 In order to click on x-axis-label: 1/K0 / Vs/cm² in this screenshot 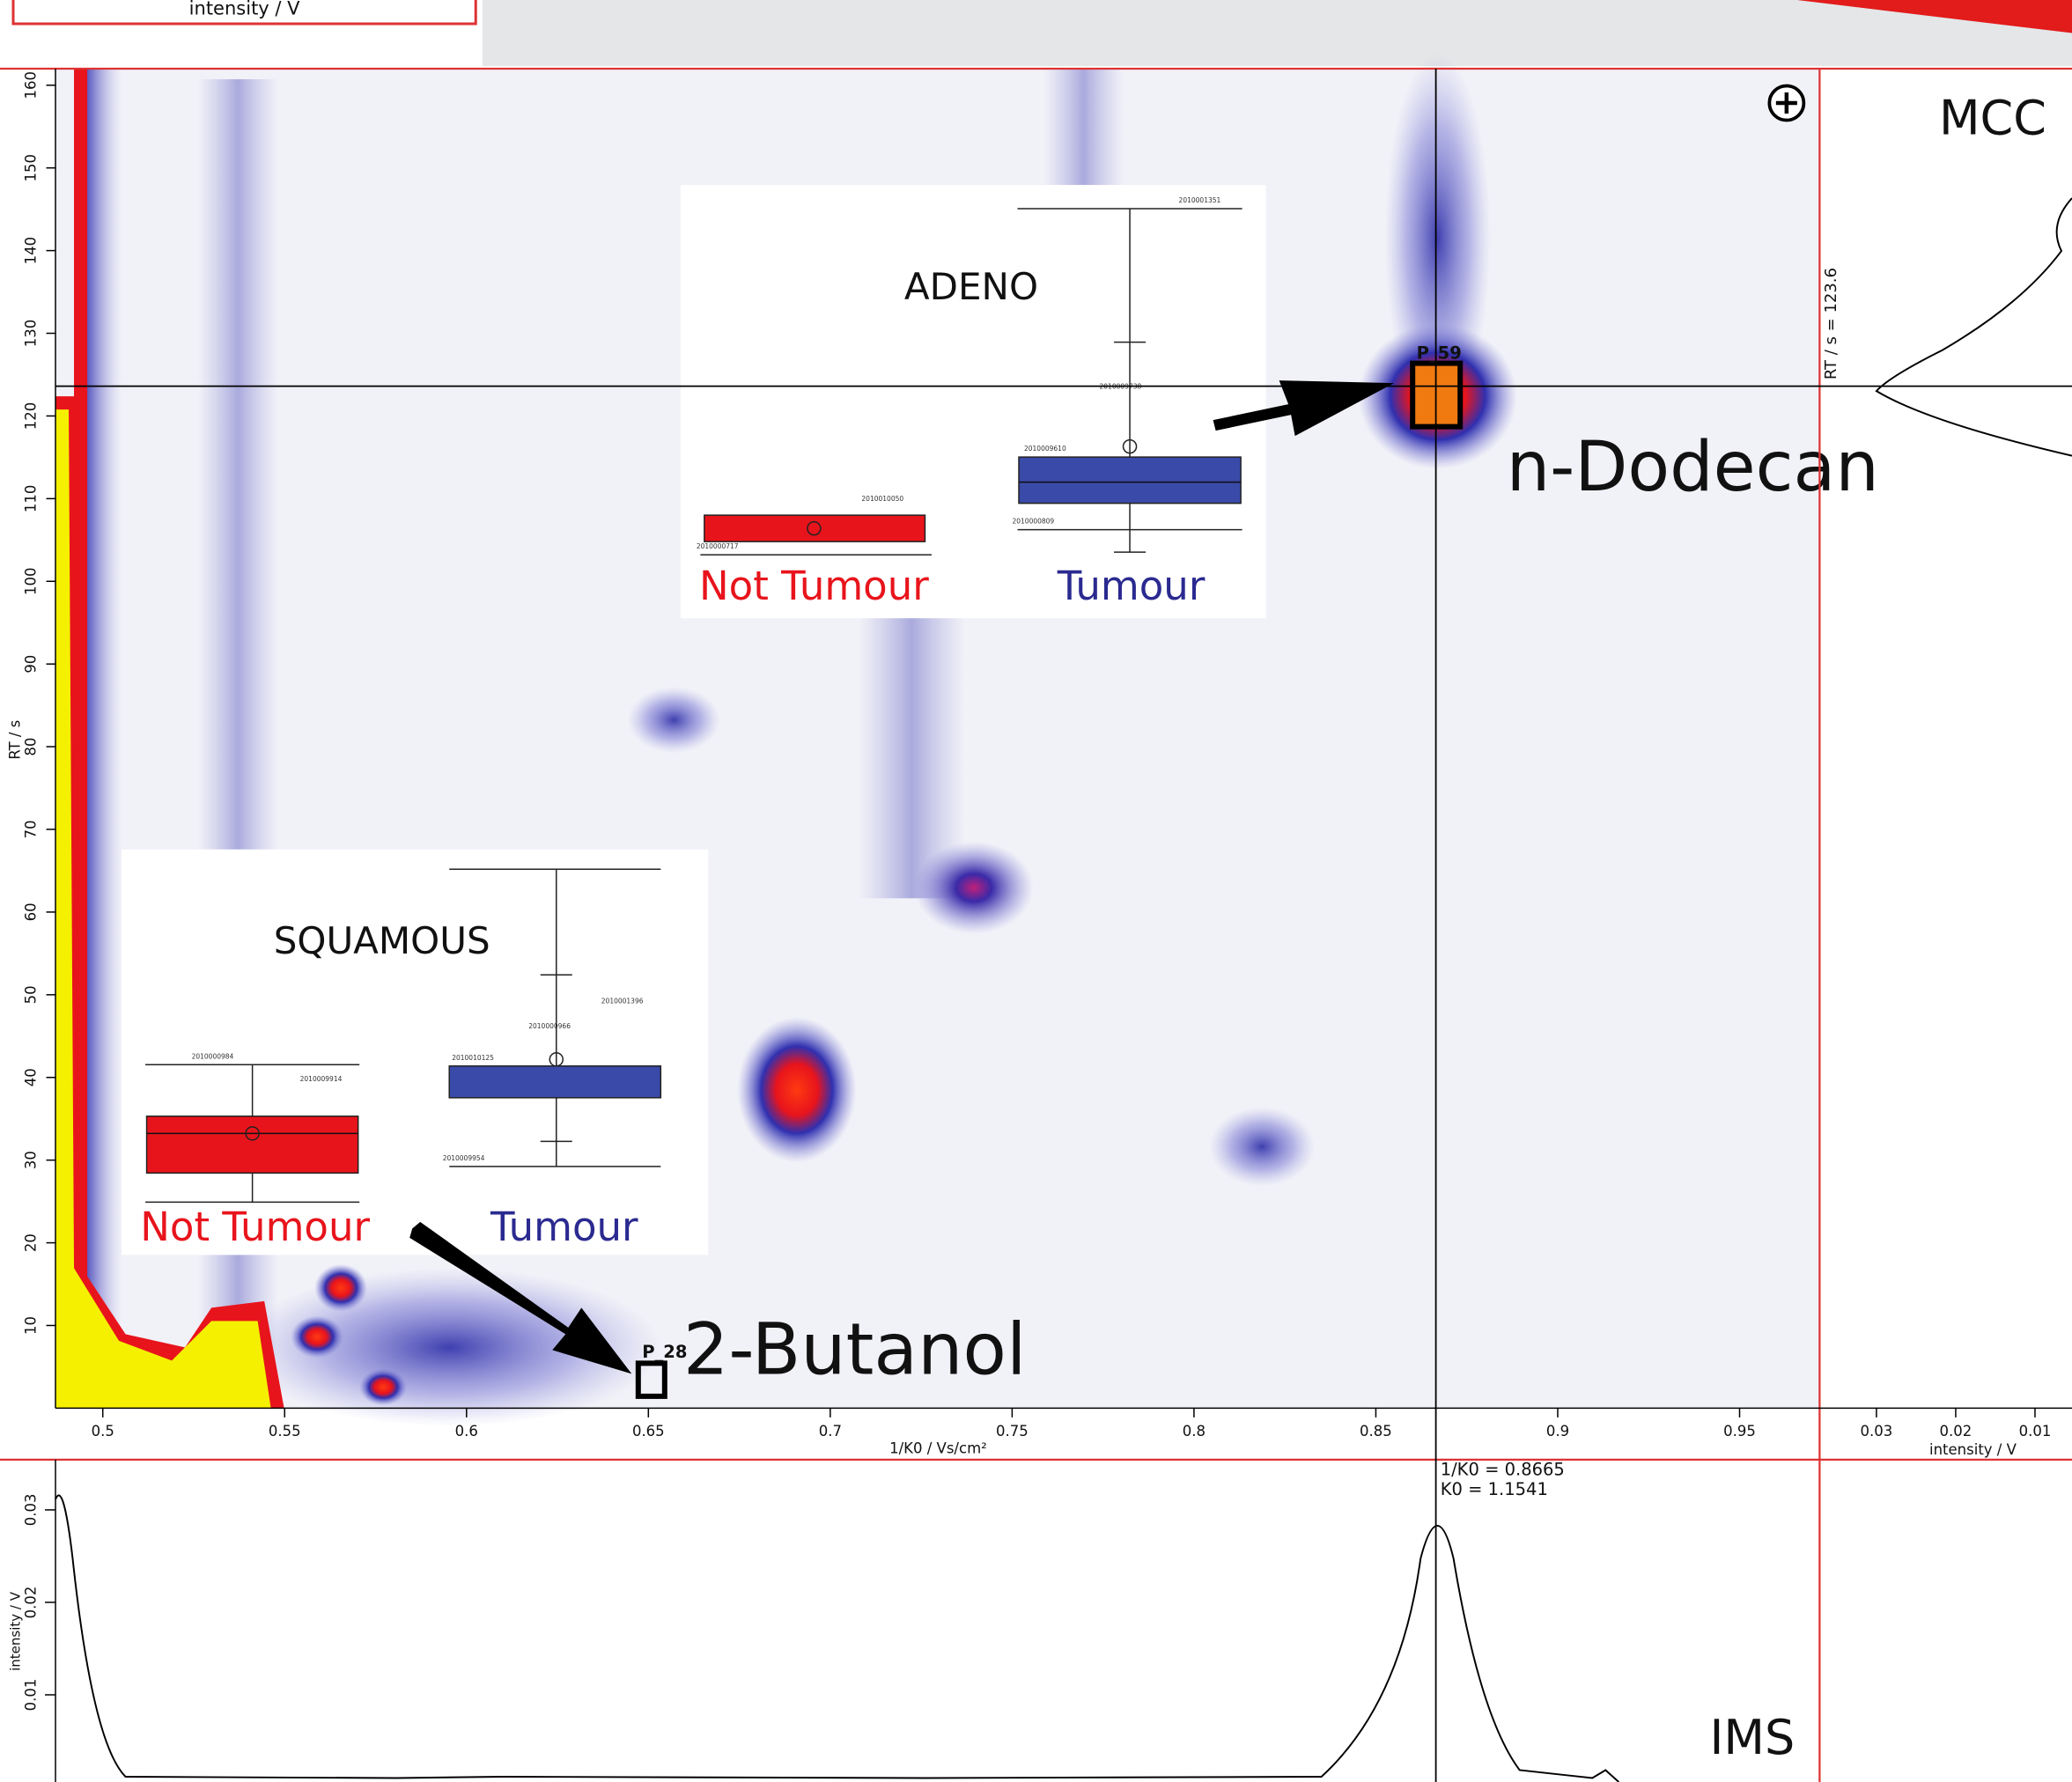, I will do `click(938, 1448)`.